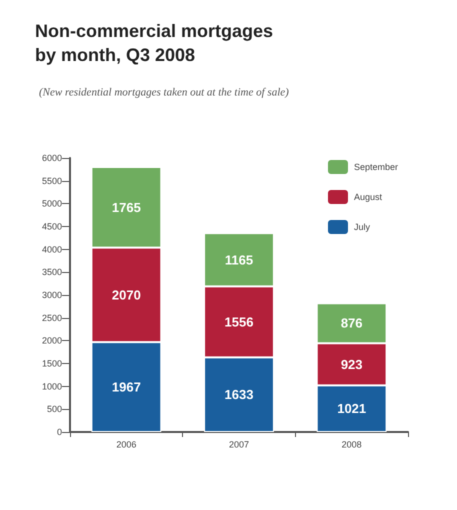  Describe the element at coordinates (351, 364) in the screenshot. I see `data-label: 923` at that location.